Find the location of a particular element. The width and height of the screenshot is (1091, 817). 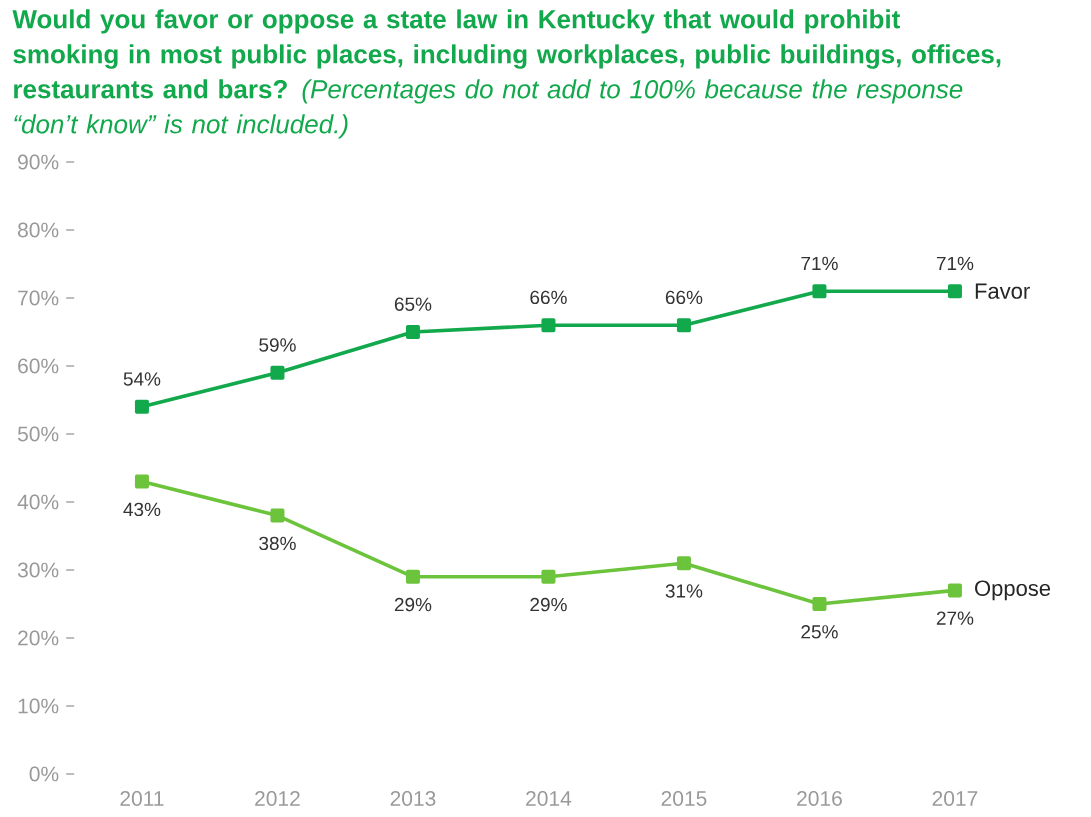

series-label: Favor is located at coordinates (1002, 291).